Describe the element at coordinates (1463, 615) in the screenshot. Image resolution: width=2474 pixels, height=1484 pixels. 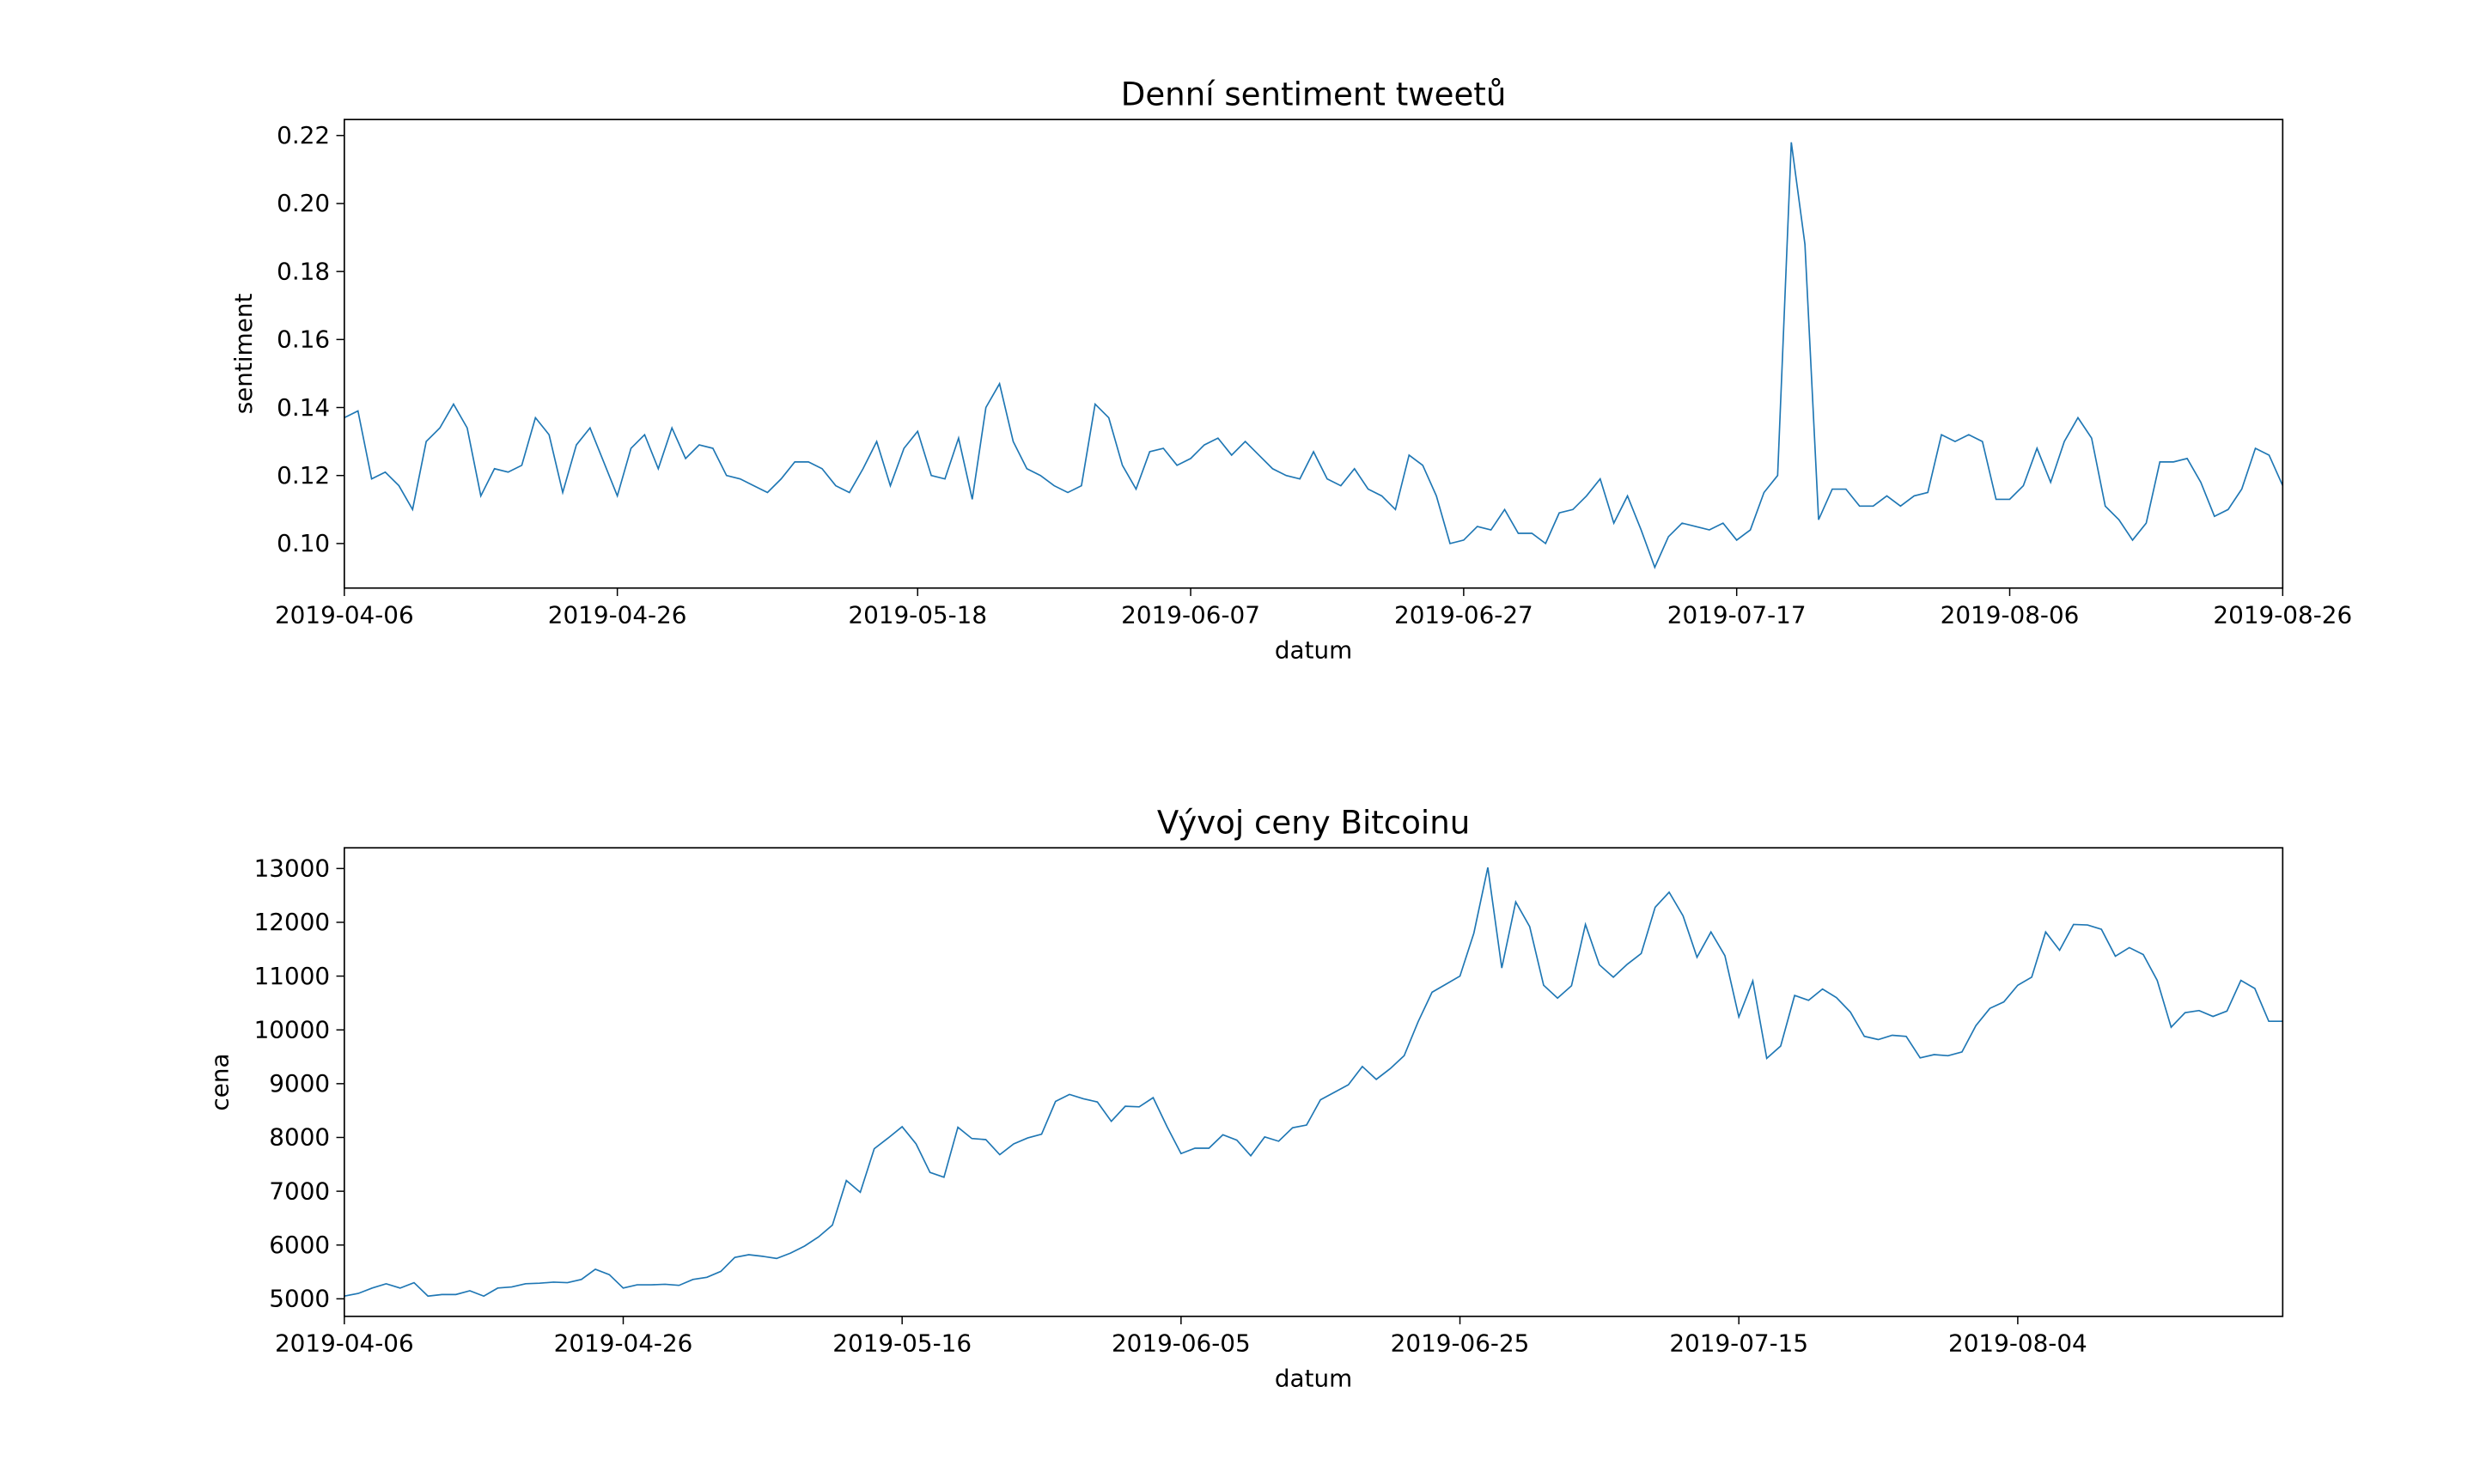
I see `x-tick-label: 2019-06-27` at that location.